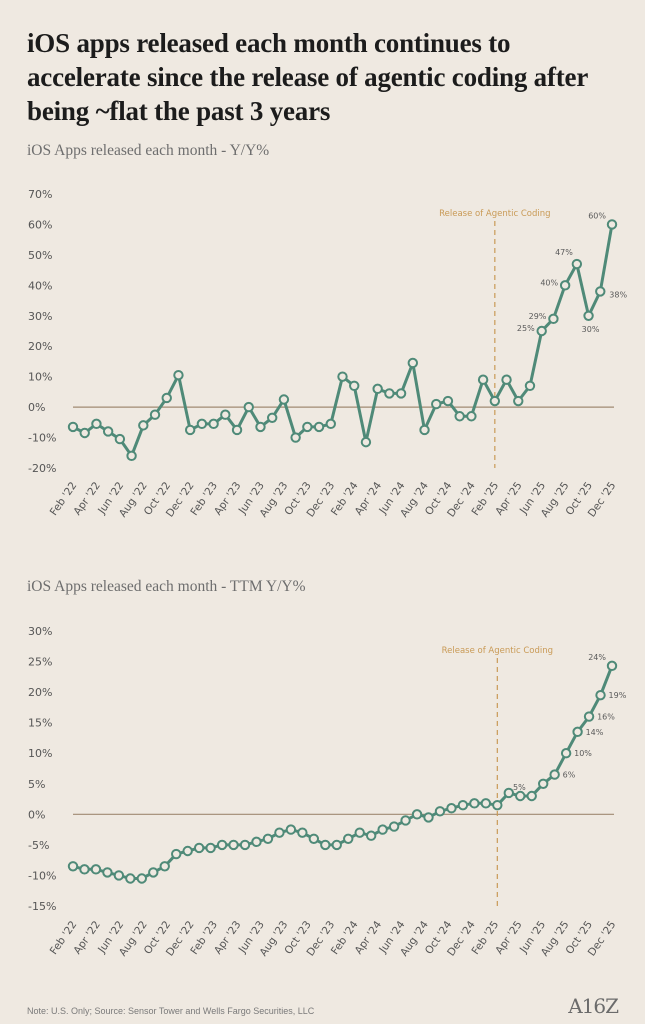 This screenshot has width=645, height=1024. What do you see at coordinates (36, 407) in the screenshot?
I see `chart0-ytick-label: 0%` at bounding box center [36, 407].